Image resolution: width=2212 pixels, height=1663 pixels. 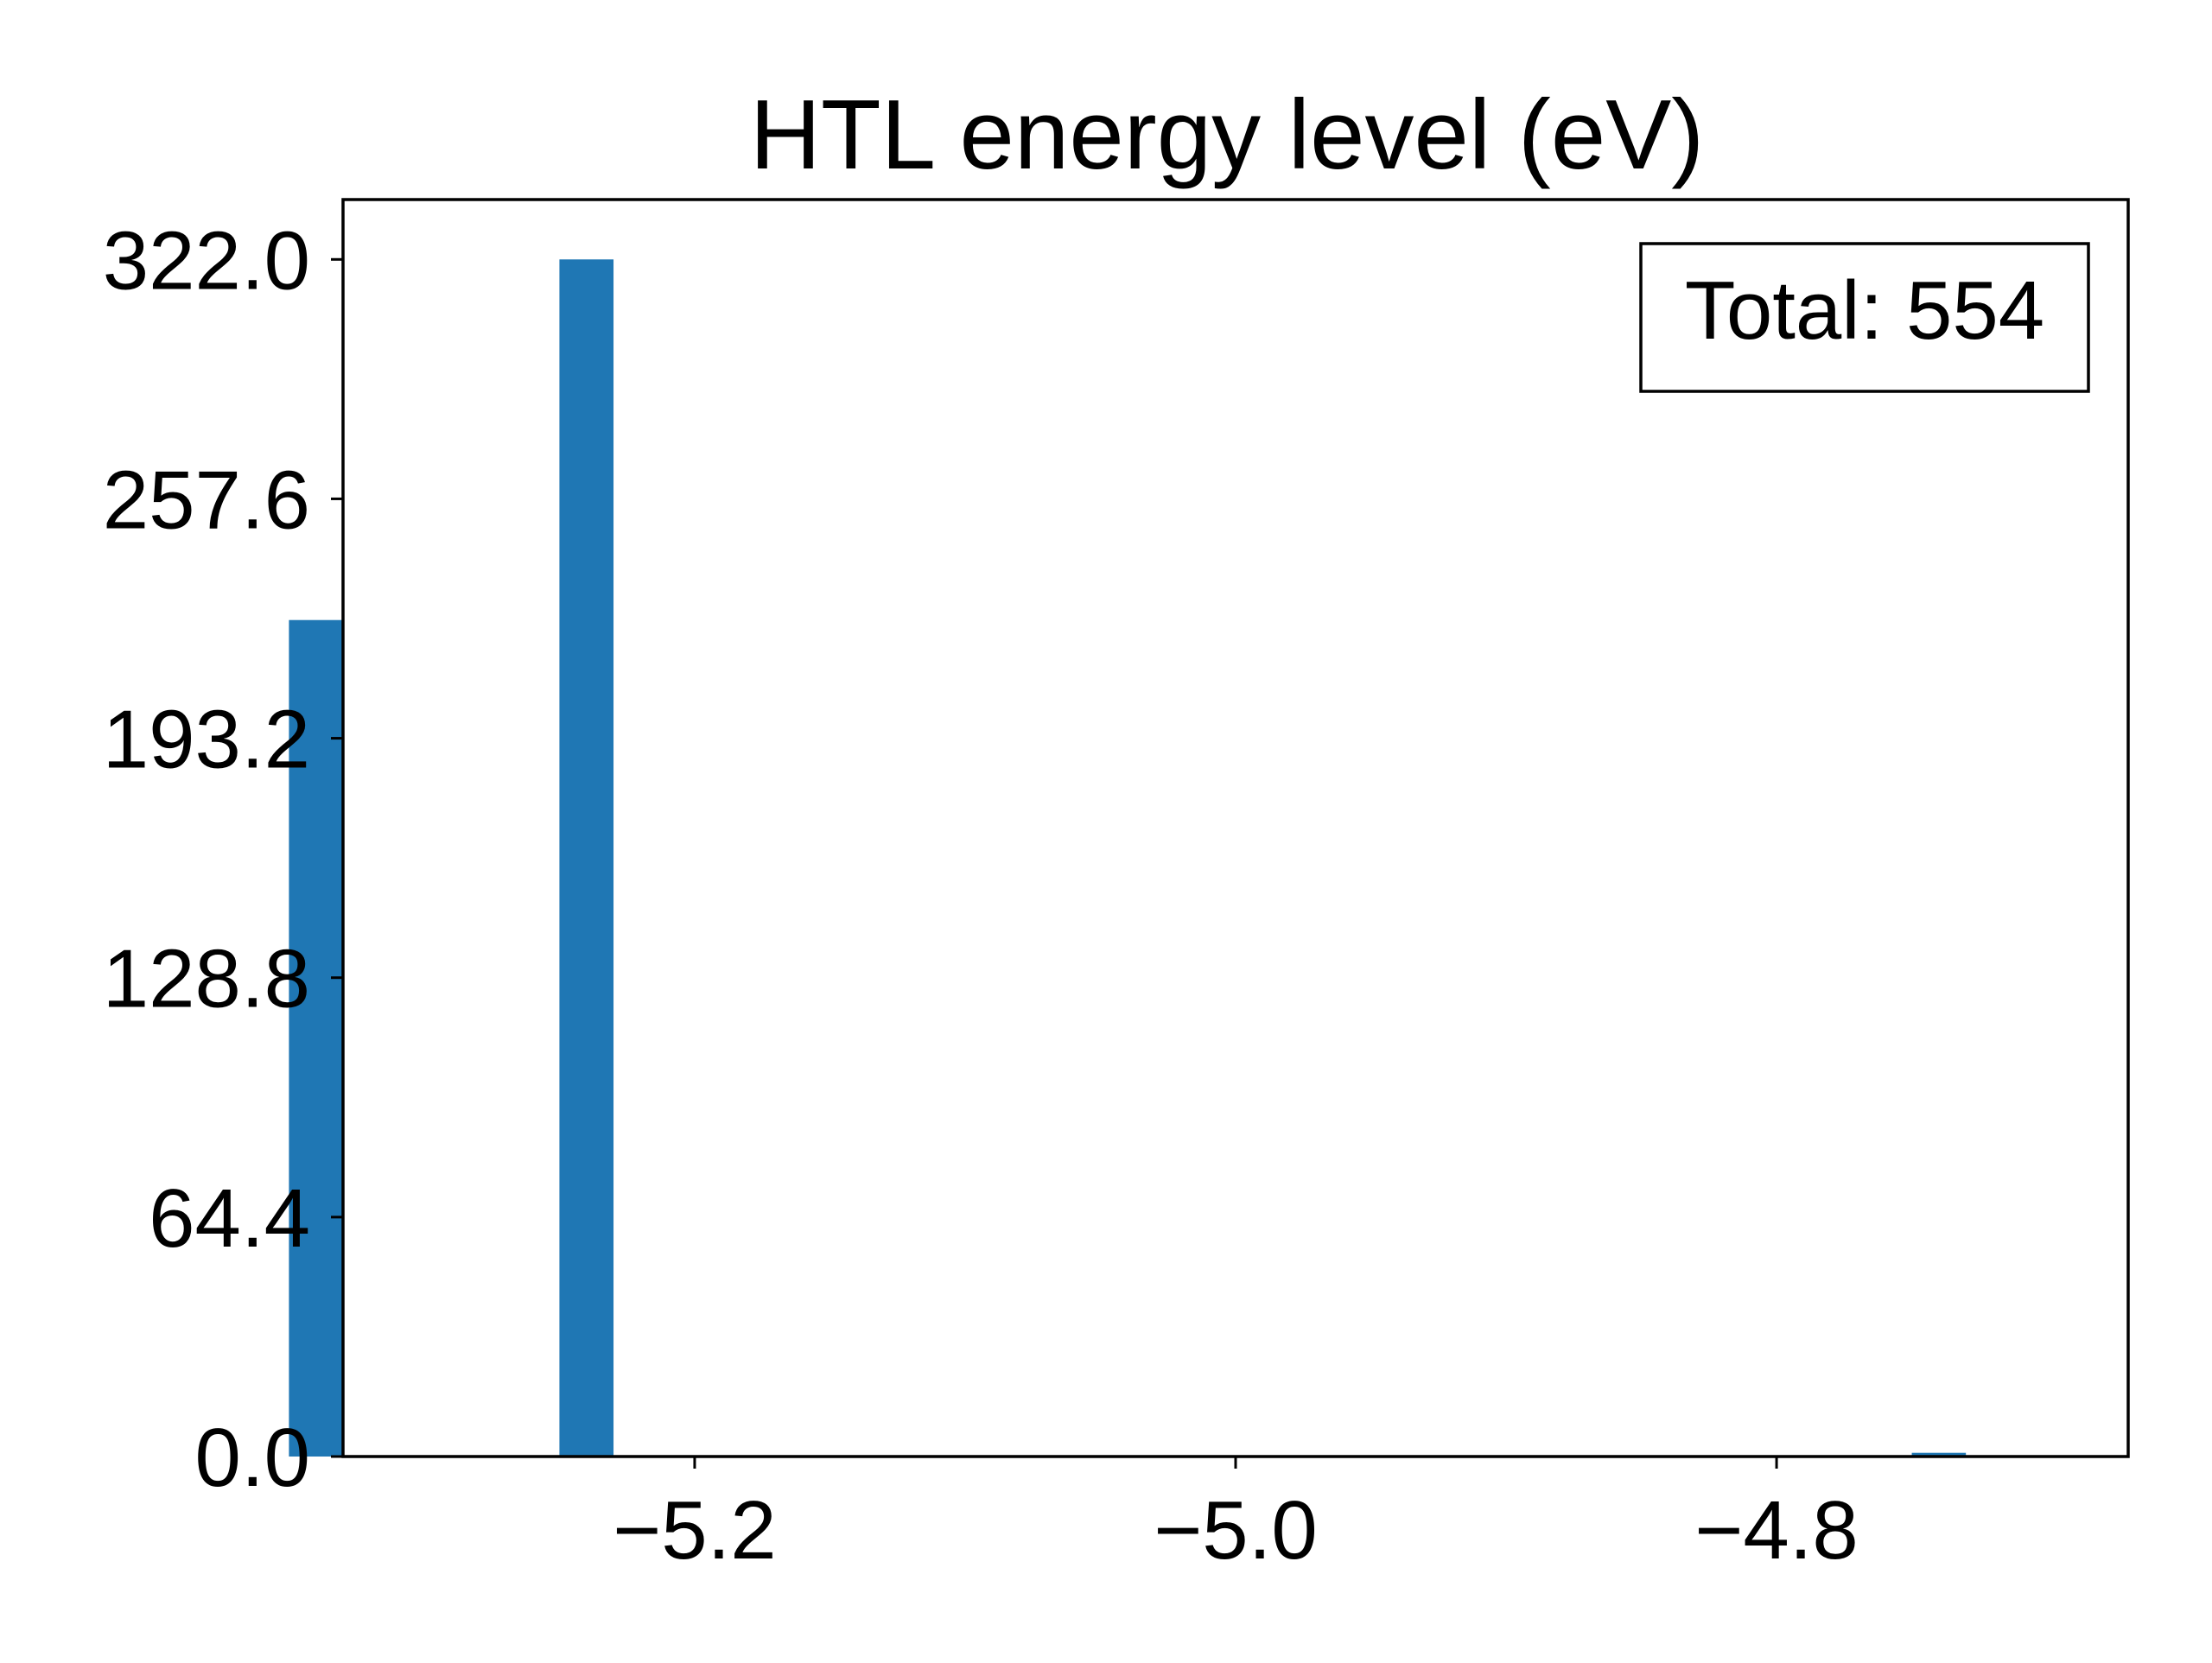 I want to click on x-axis-ticks: −5.2 −5.0 −4.8, so click(x=1236, y=1517).